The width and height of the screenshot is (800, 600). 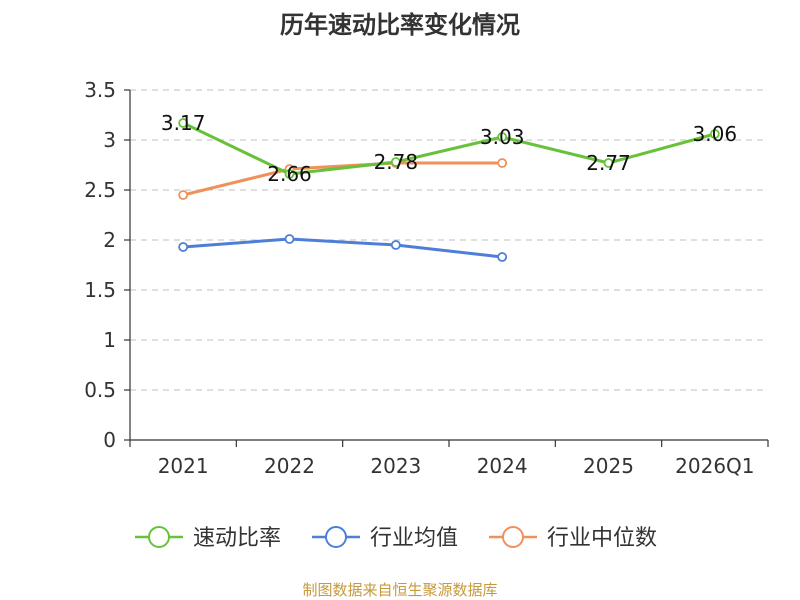 I want to click on data-label: 2.78, so click(x=396, y=162).